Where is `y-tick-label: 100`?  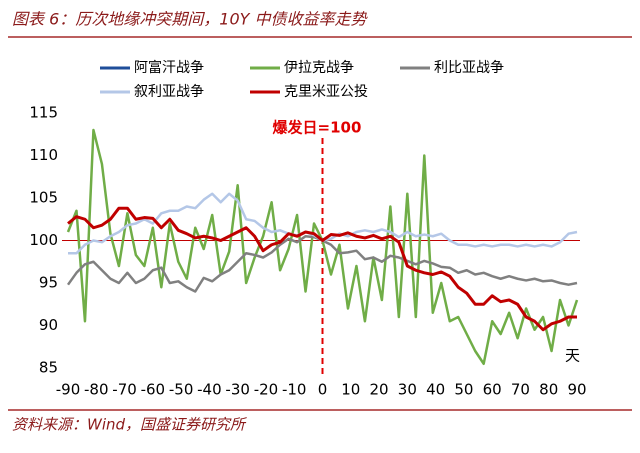 y-tick-label: 100 is located at coordinates (43, 240).